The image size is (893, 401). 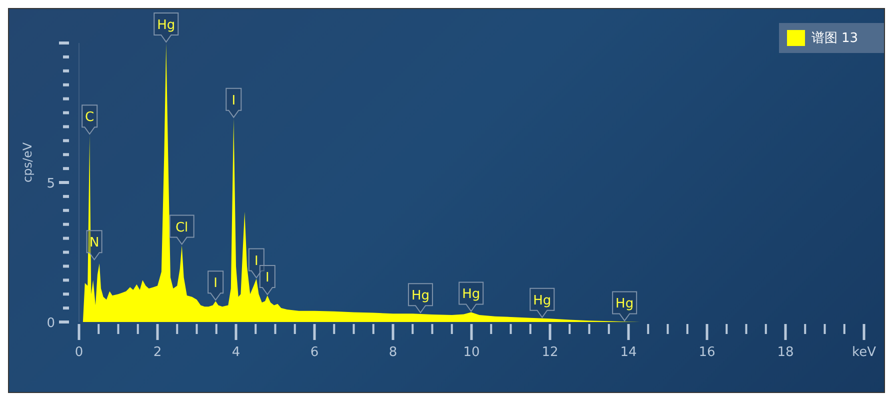 I want to click on legend-label: 谱图 13, so click(x=834, y=38).